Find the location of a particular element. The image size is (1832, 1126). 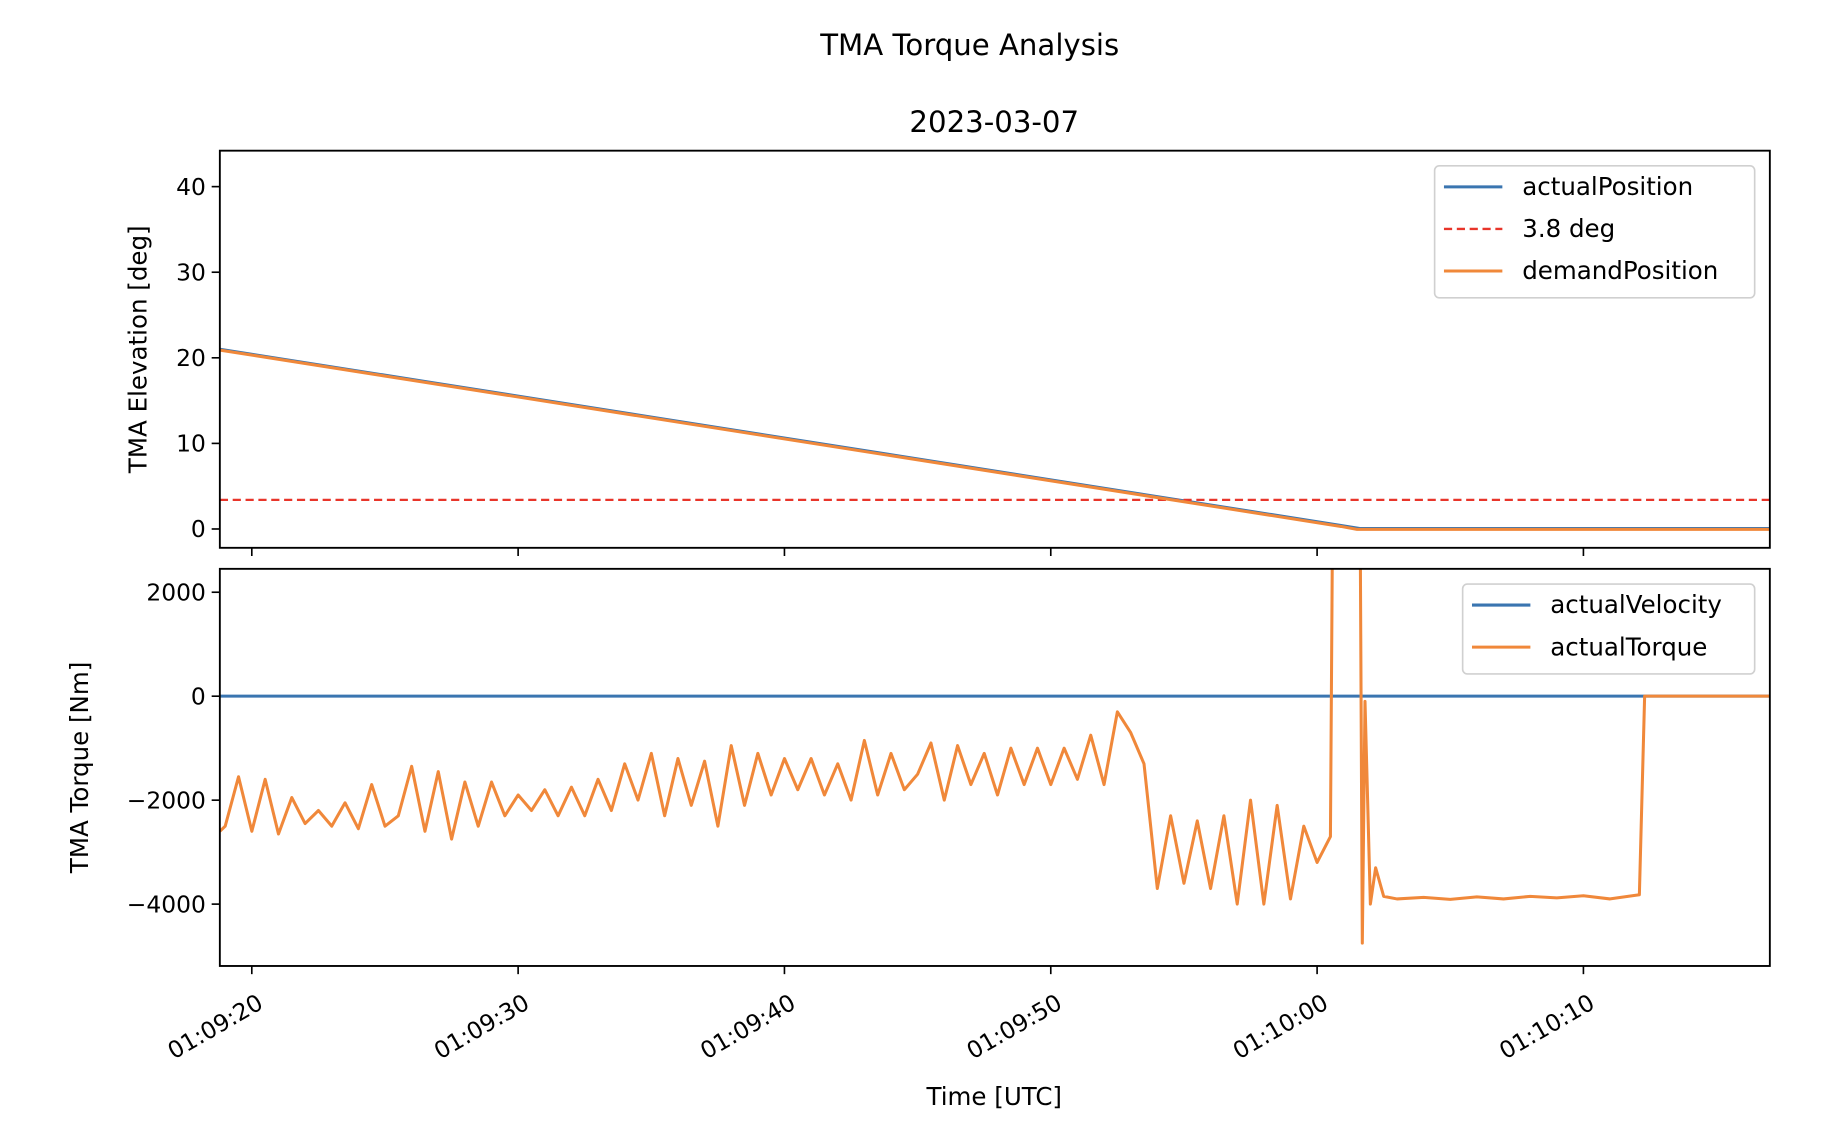

x-tick-label: 01:10:00 is located at coordinates (1280, 1026).